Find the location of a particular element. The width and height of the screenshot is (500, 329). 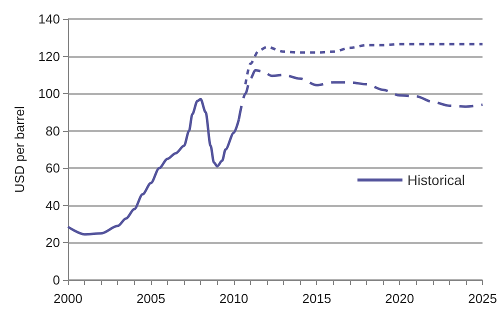

y-tick-label: 60 is located at coordinates (53, 168).